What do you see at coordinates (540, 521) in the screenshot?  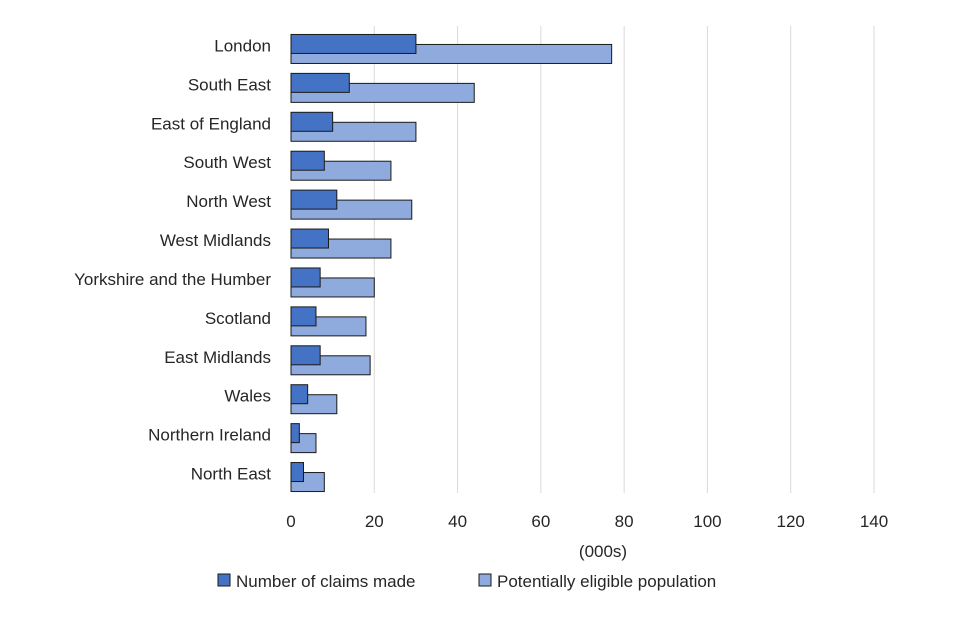 I see `x-tick-label-60: 60` at bounding box center [540, 521].